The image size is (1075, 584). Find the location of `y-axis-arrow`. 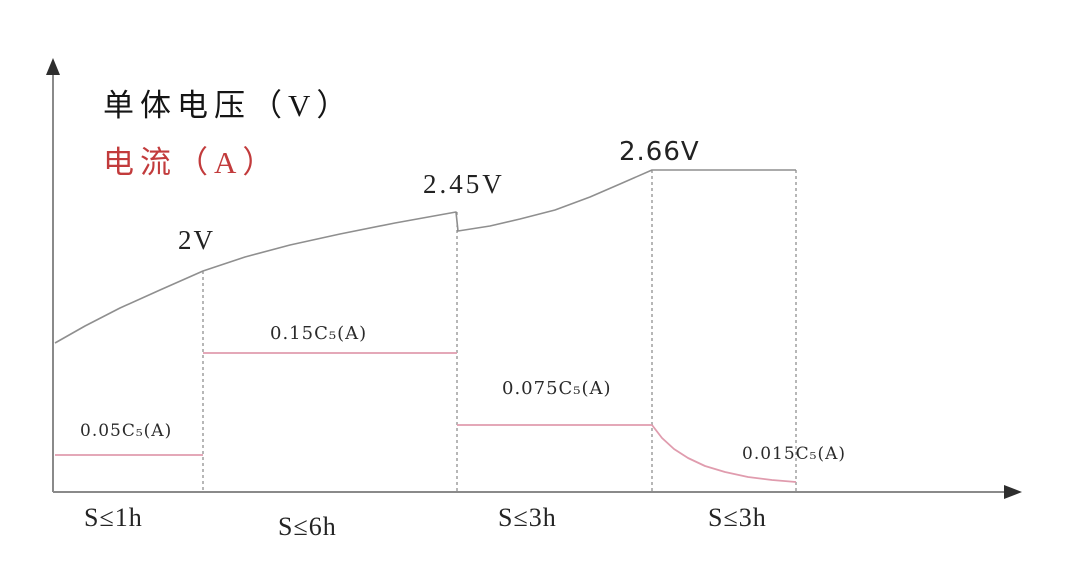

y-axis-arrow is located at coordinates (53, 66).